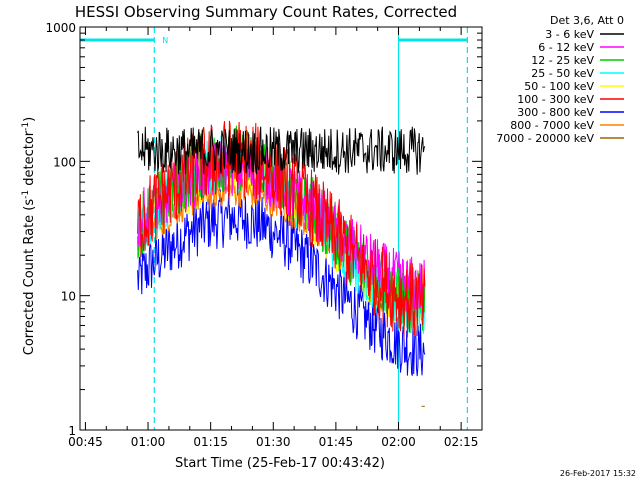 This screenshot has height=480, width=640. What do you see at coordinates (210, 442) in the screenshot?
I see `x-tick-label-2: 01:15` at bounding box center [210, 442].